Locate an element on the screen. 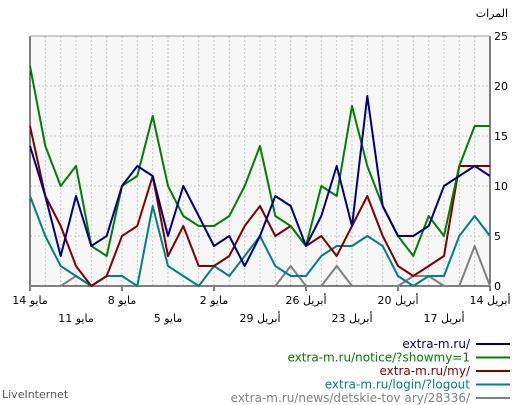  y-tick-label: 5 is located at coordinates (497, 236).